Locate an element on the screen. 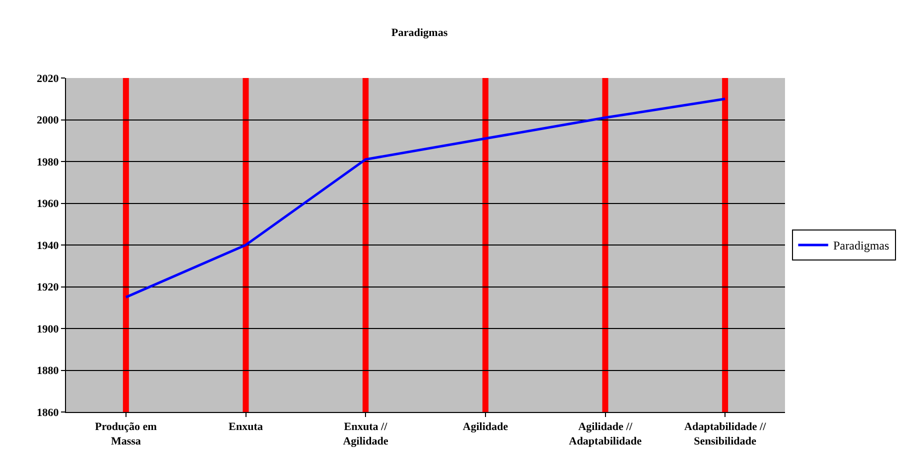 The height and width of the screenshot is (469, 912). y-tick-label: 2000 is located at coordinates (48, 120).